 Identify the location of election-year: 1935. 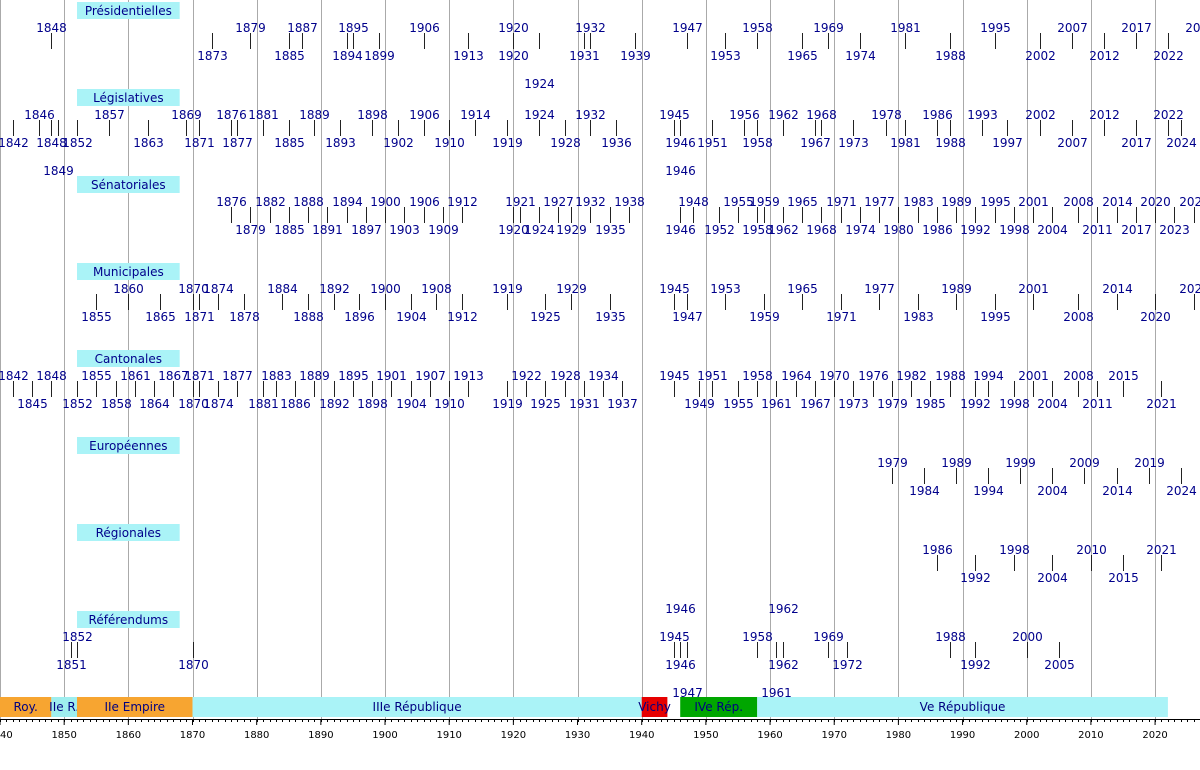
(610, 317).